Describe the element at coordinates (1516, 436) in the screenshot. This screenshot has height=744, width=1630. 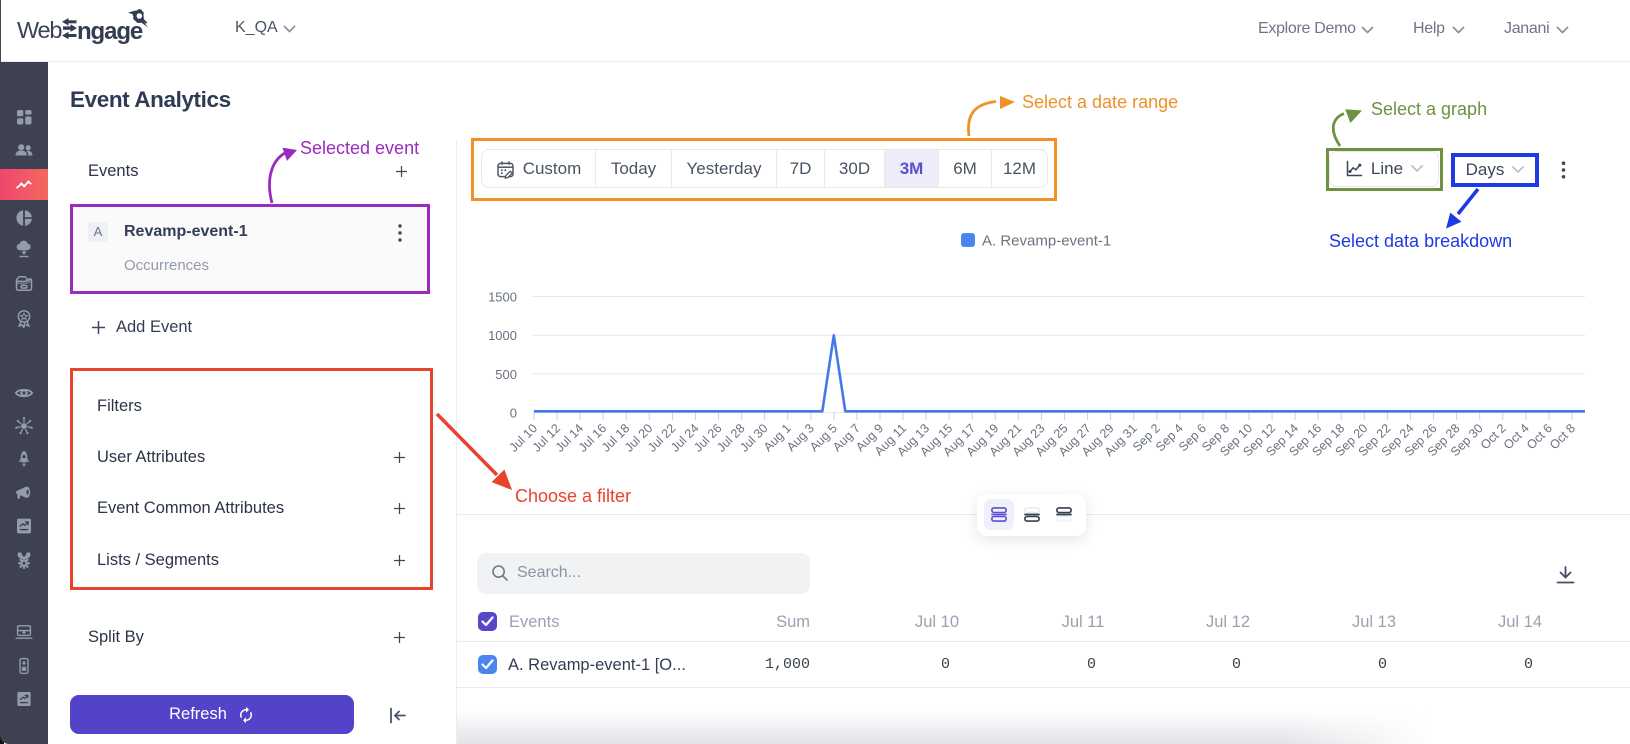
I see `svg-text: Oct 4` at that location.